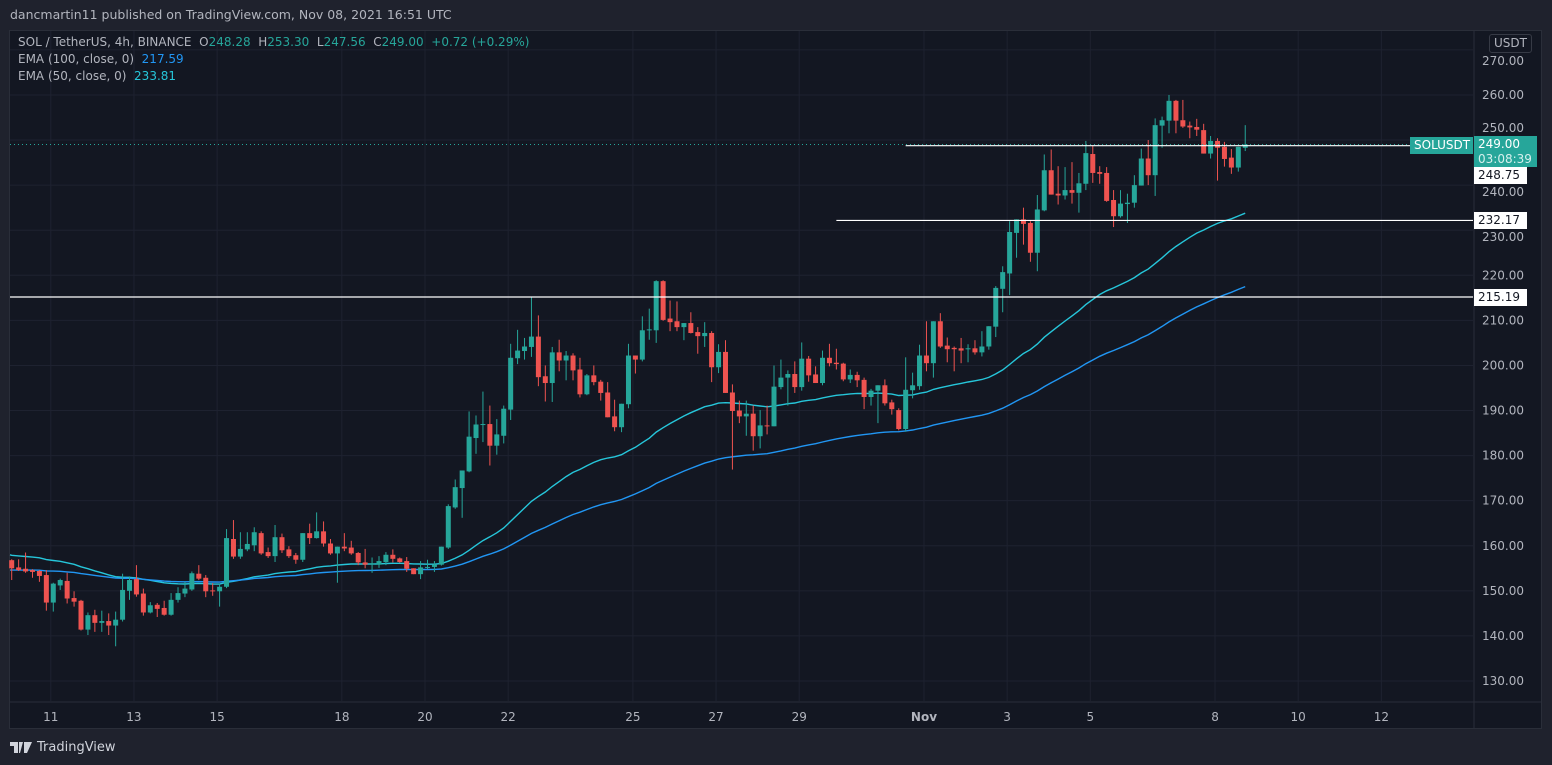  What do you see at coordinates (204, 42) in the screenshot?
I see `legend-open-label: O` at bounding box center [204, 42].